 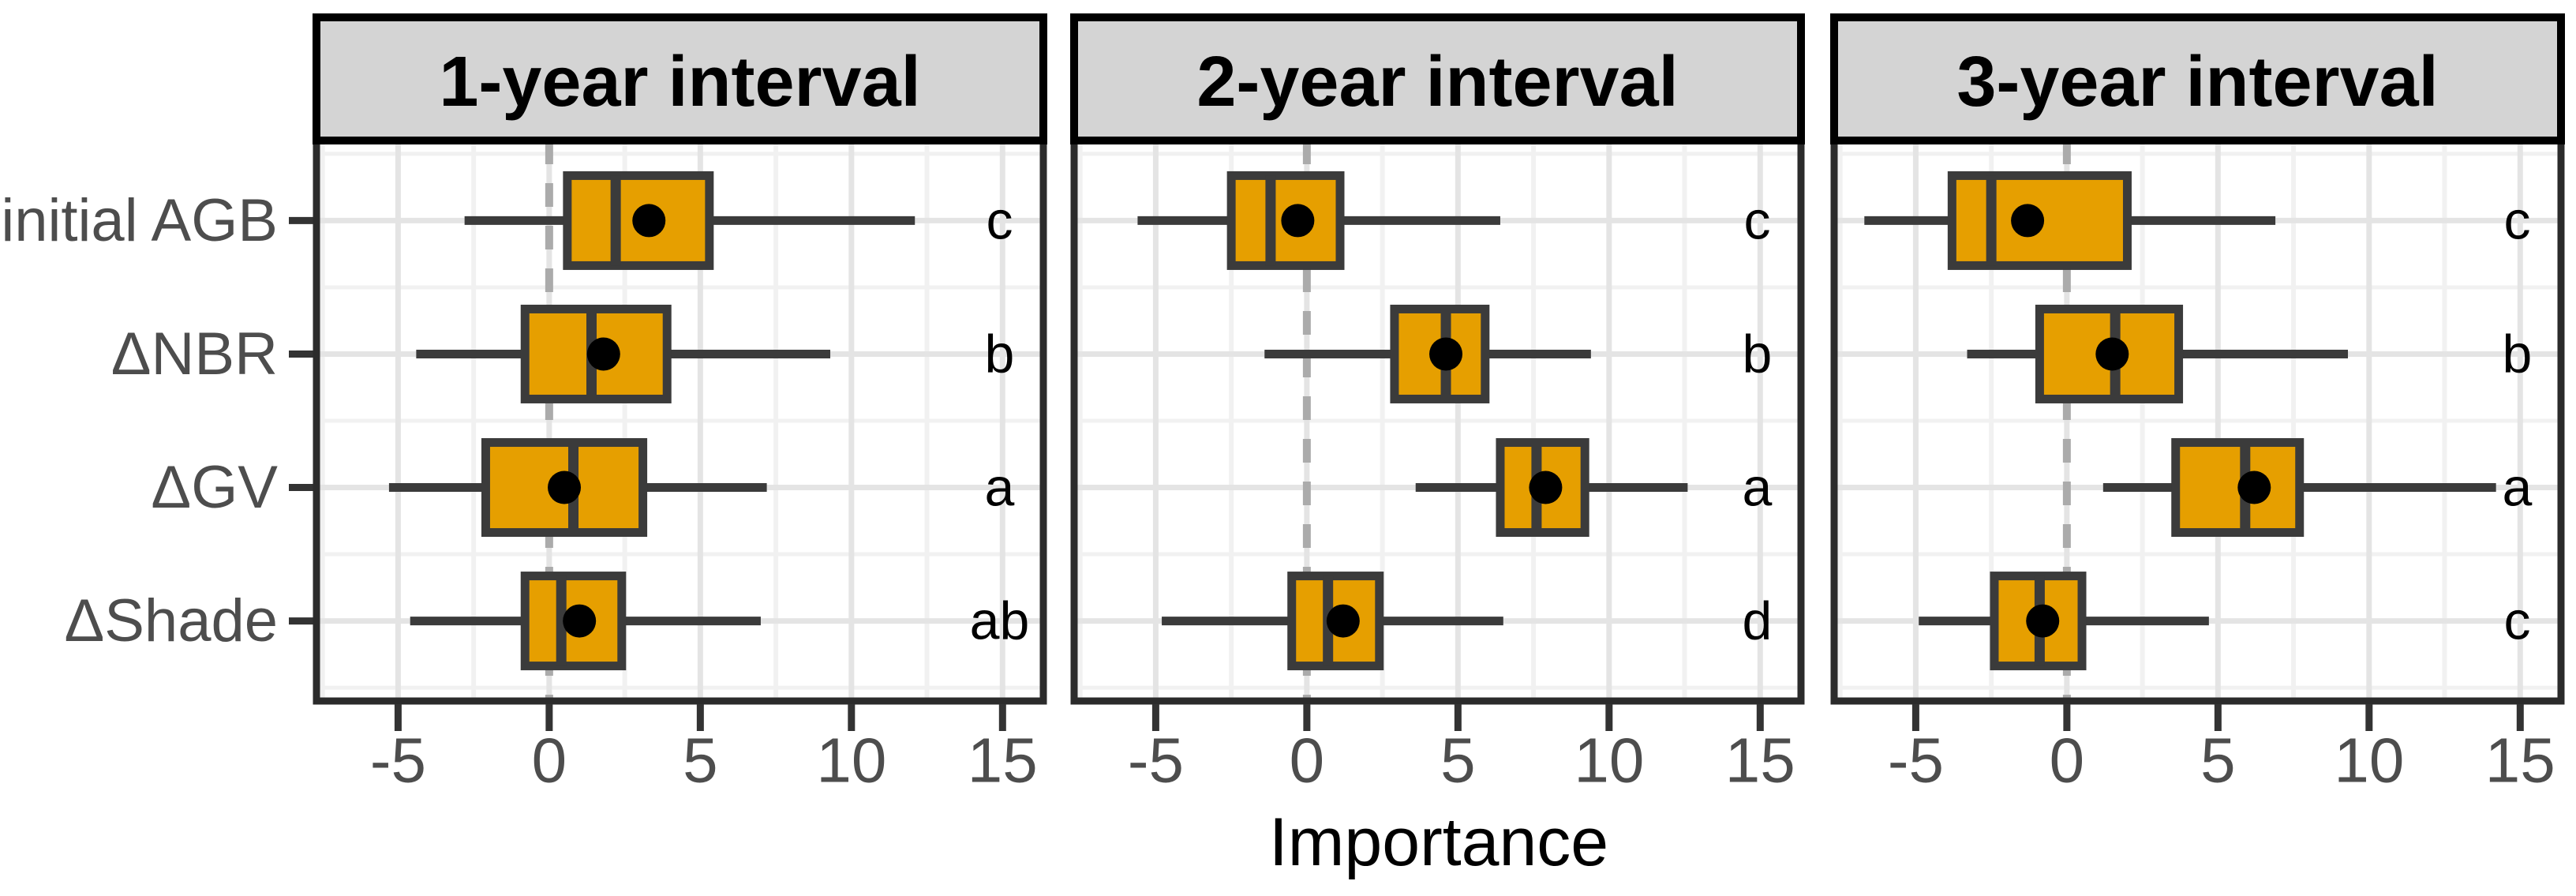 What do you see at coordinates (158, 420) in the screenshot?
I see `y-axis: initial AGB ΔNBR ΔGV ΔShade` at bounding box center [158, 420].